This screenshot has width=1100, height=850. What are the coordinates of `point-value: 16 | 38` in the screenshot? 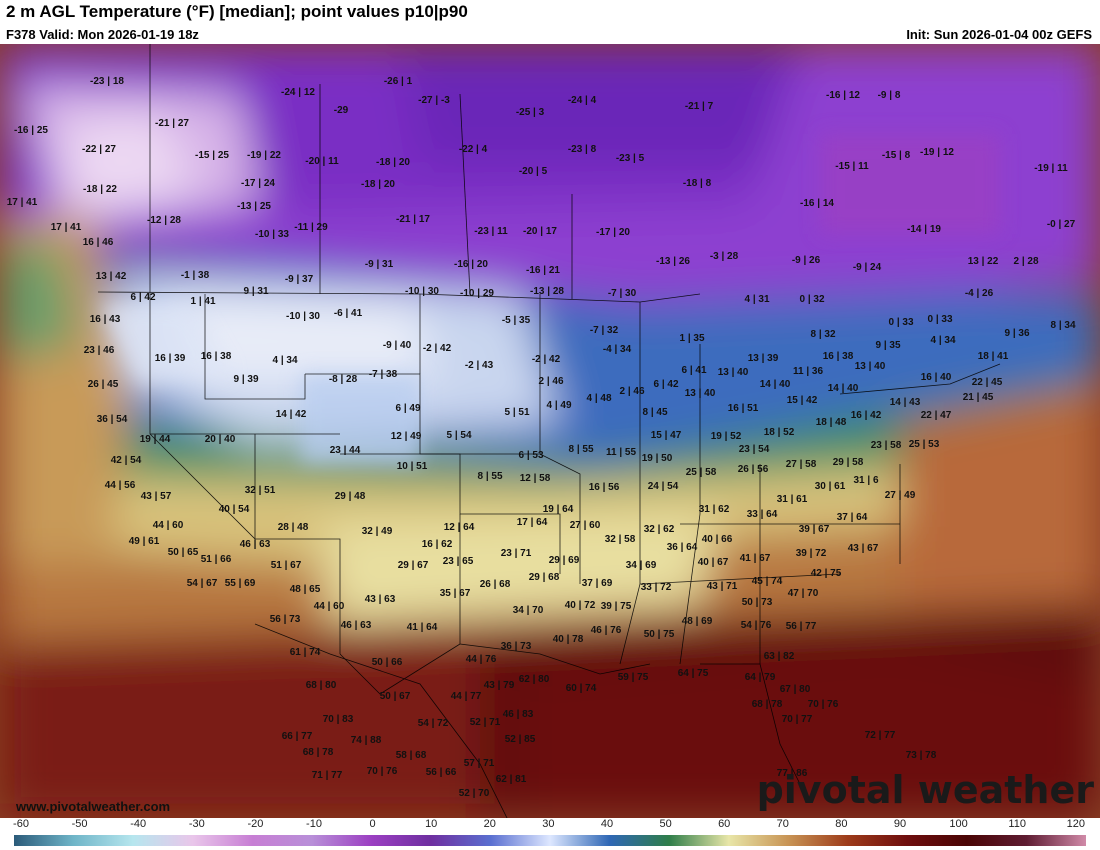 It's located at (838, 356).